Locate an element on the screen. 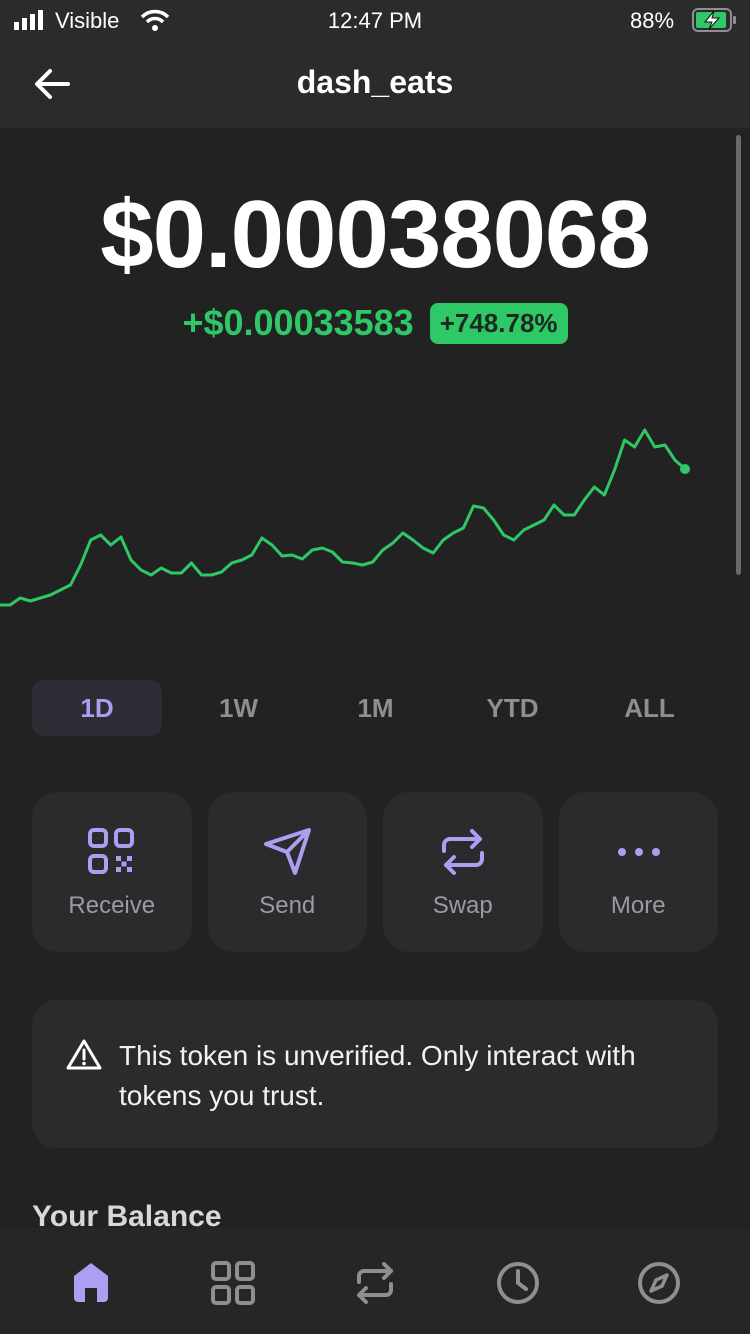 The height and width of the screenshot is (1334, 750). battery-percent: 88% is located at coordinates (652, 20).